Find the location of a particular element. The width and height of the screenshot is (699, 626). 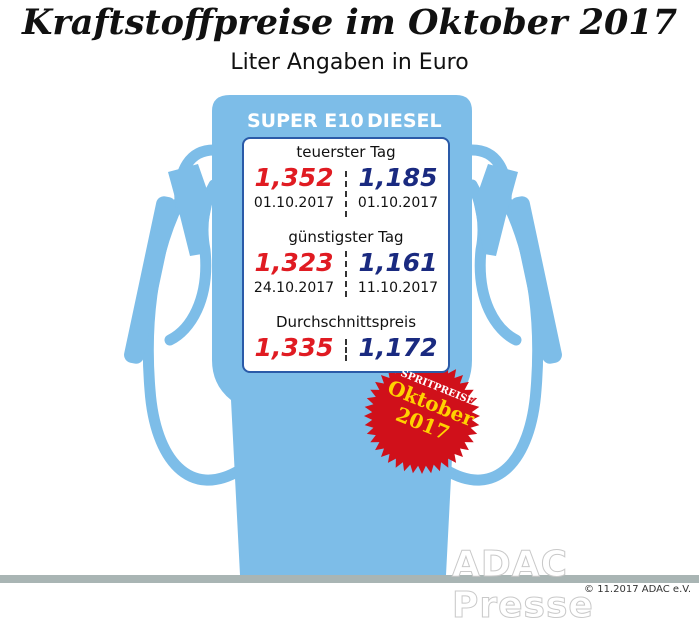

super-price: 1,335 is located at coordinates (294, 347).